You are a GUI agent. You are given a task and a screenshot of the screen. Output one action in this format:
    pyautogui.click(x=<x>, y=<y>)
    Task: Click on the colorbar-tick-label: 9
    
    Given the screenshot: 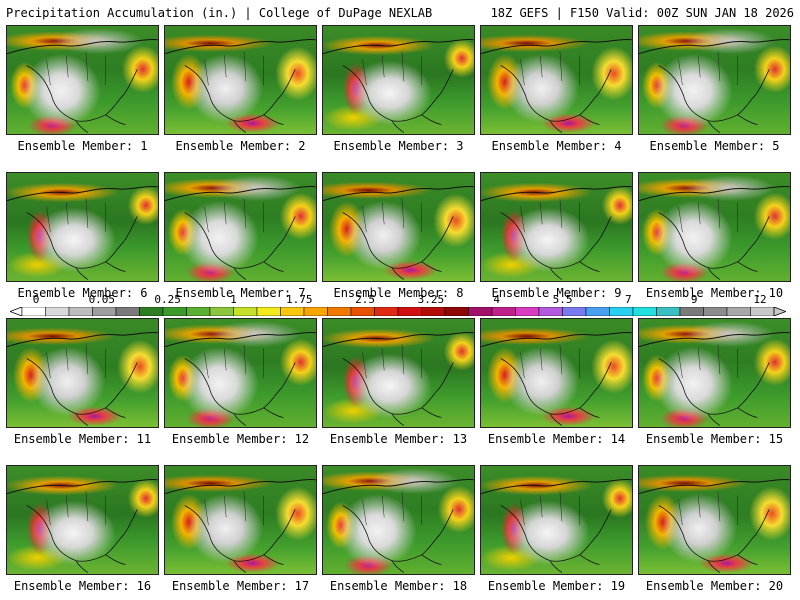 What is the action you would take?
    pyautogui.click(x=694, y=299)
    